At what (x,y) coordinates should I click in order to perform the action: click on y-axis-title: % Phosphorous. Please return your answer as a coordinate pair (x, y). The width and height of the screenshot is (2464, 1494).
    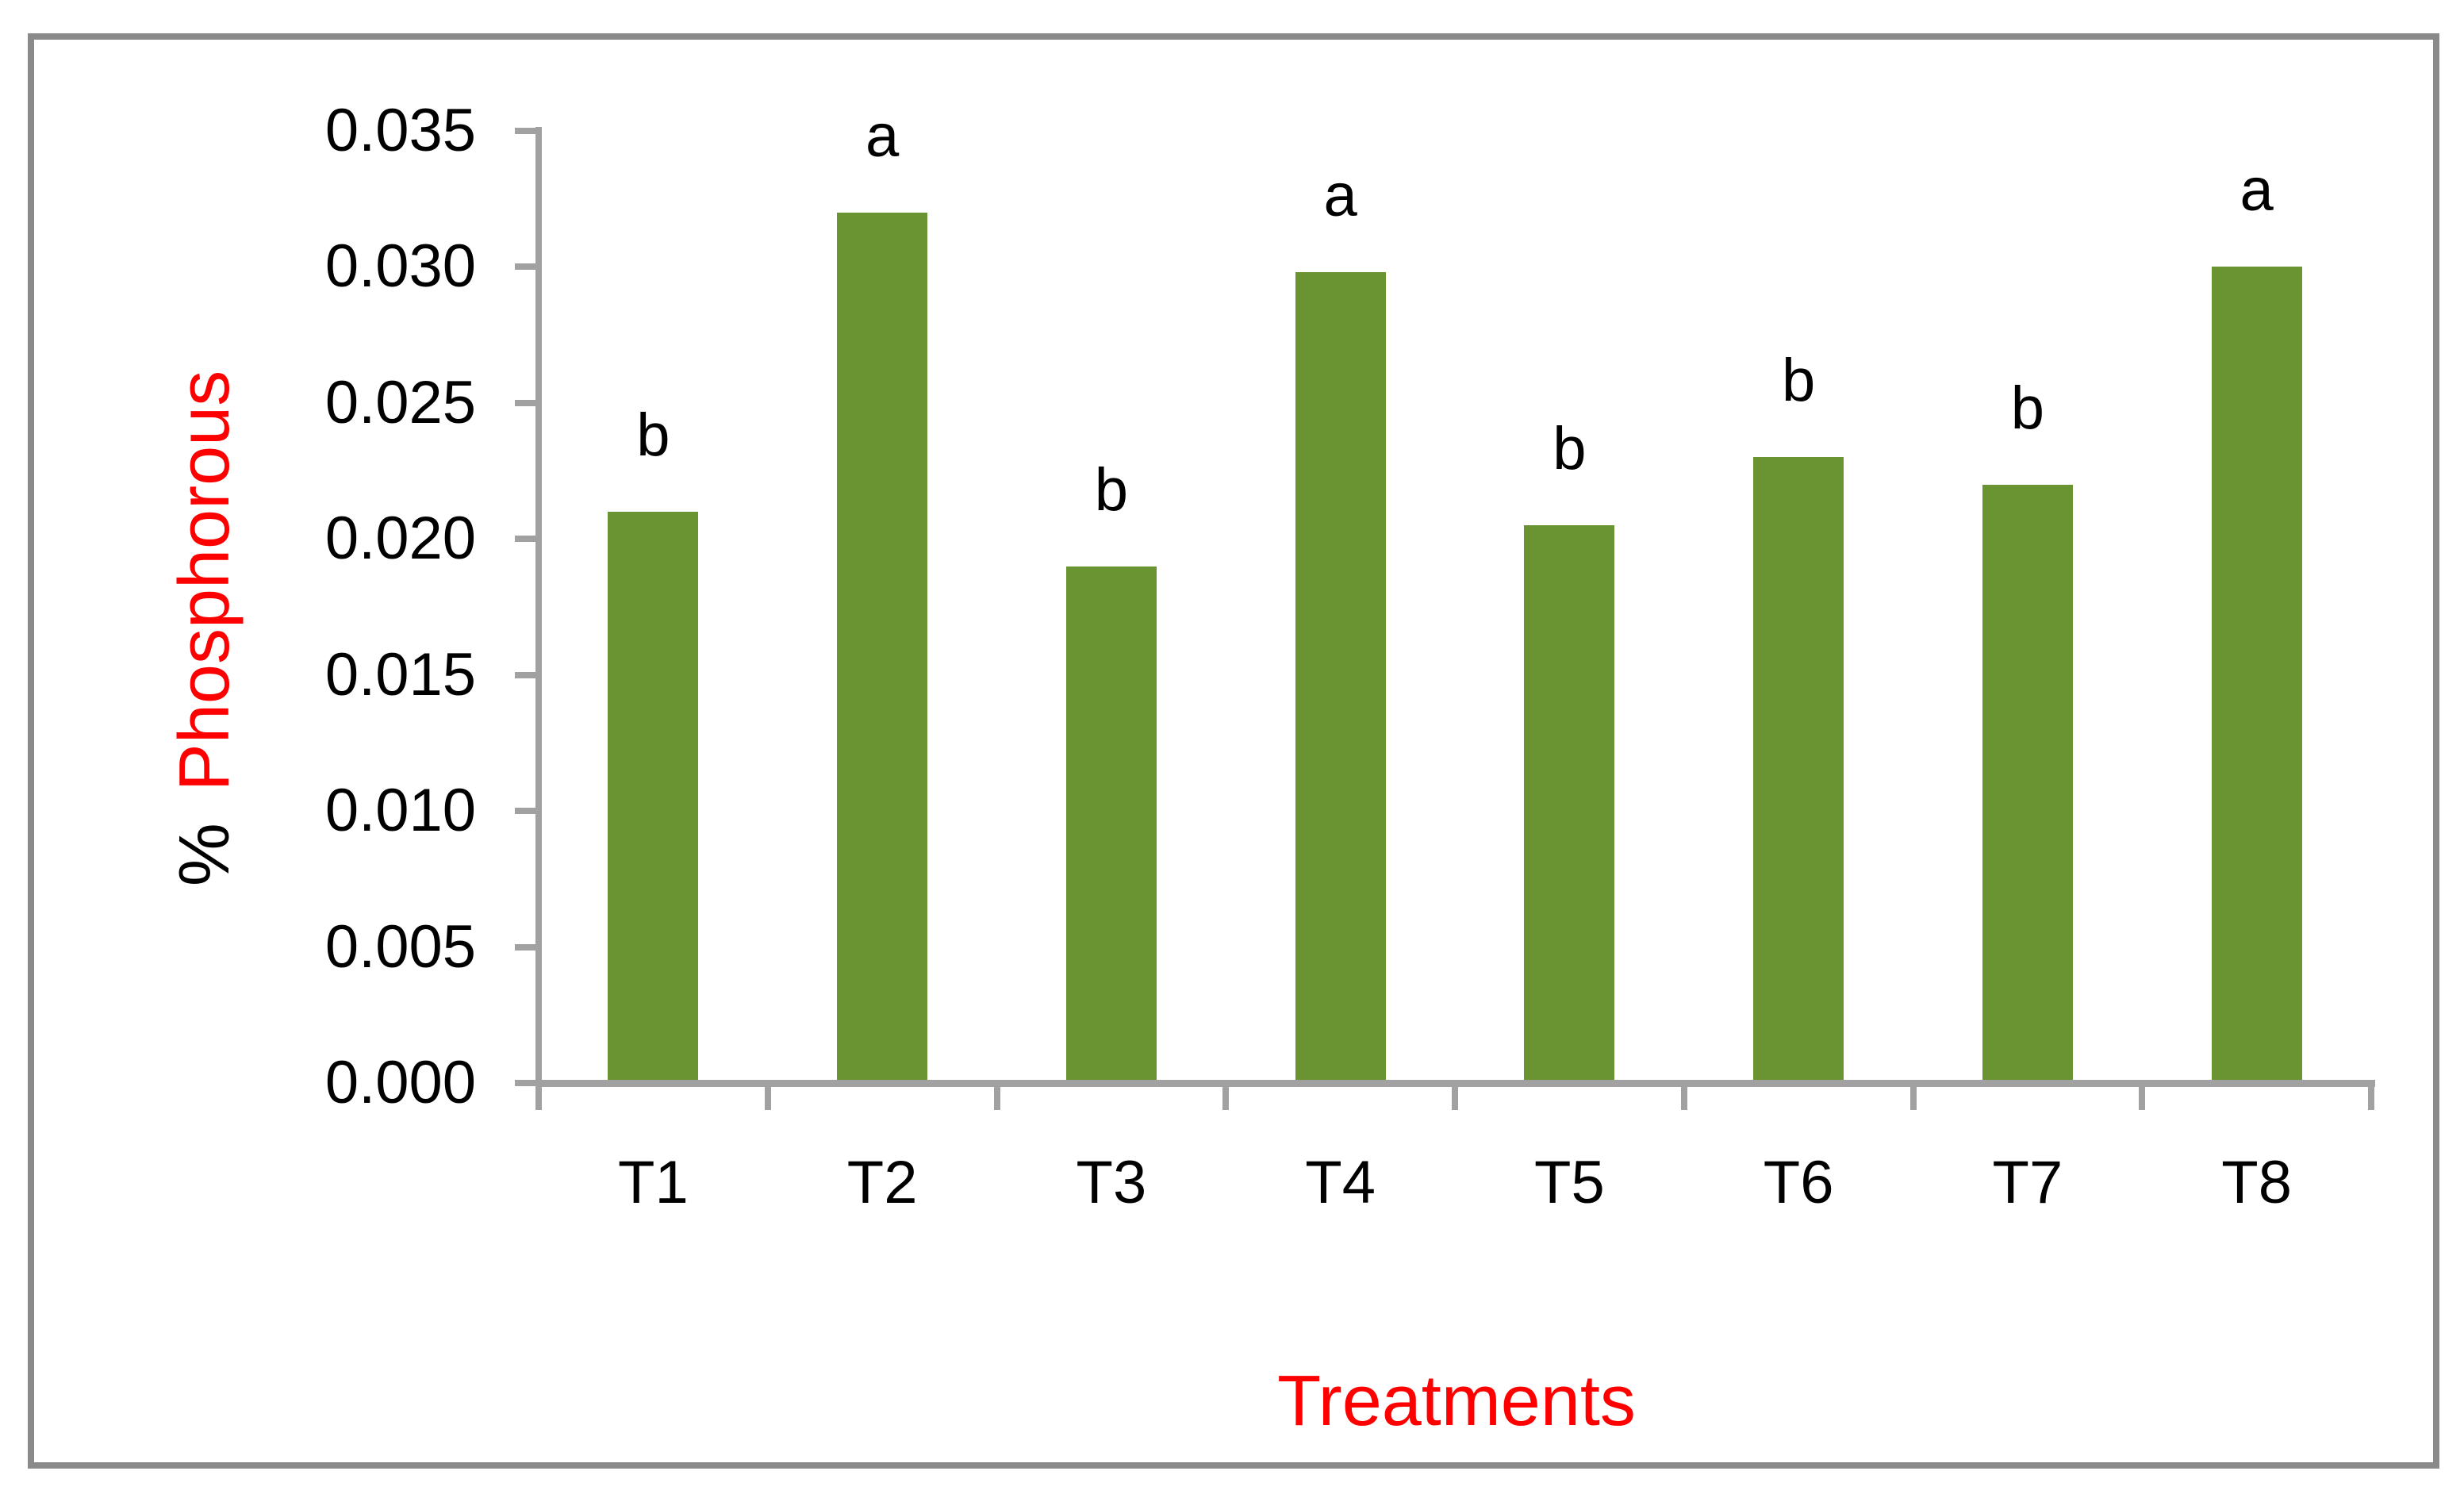
    Looking at the image, I should click on (204, 628).